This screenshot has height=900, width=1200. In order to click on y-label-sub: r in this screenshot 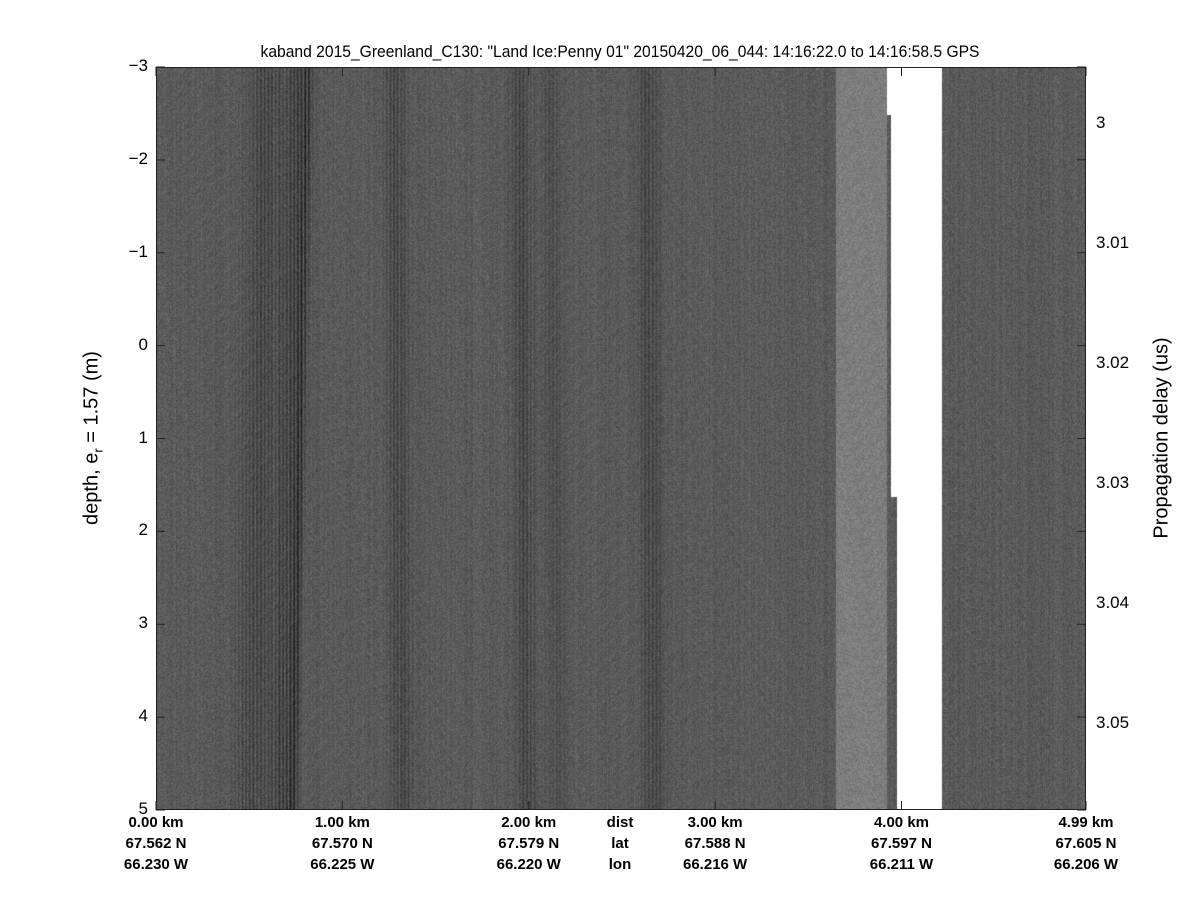, I will do `click(98, 450)`.